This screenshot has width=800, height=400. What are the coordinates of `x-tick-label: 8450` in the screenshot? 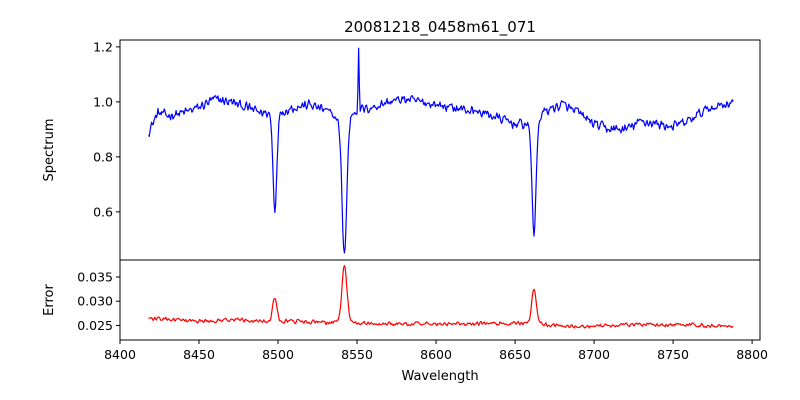 It's located at (199, 354).